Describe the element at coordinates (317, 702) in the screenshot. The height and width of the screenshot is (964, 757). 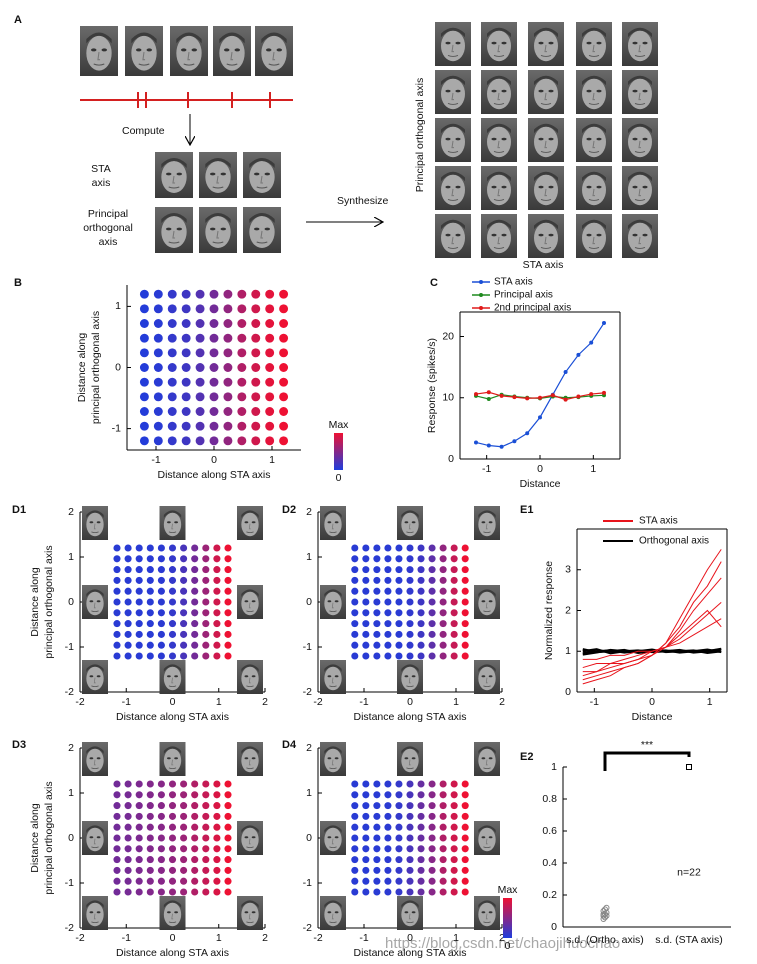
I see `x-tick-label: -2` at that location.